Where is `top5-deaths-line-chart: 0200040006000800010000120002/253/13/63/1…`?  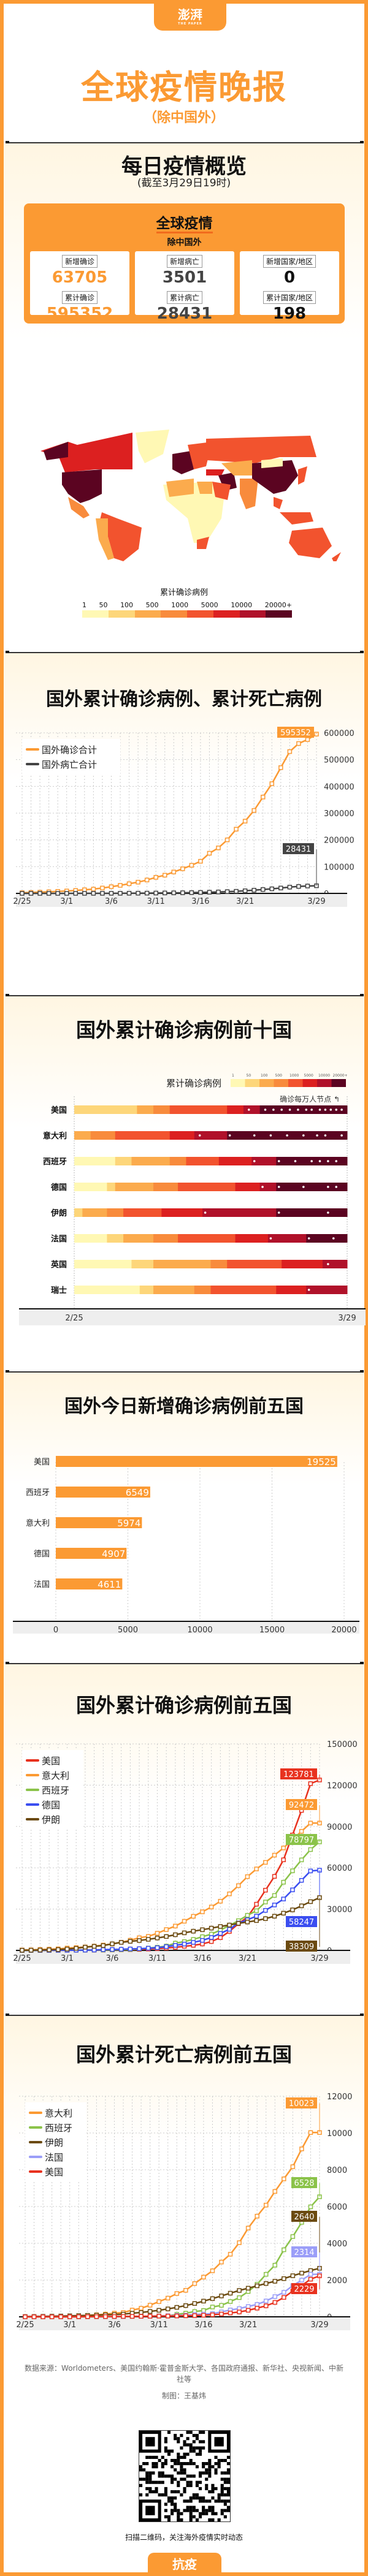 top5-deaths-line-chart: 0200040006000800010000120002/253/13/63/1… is located at coordinates (184, 2211).